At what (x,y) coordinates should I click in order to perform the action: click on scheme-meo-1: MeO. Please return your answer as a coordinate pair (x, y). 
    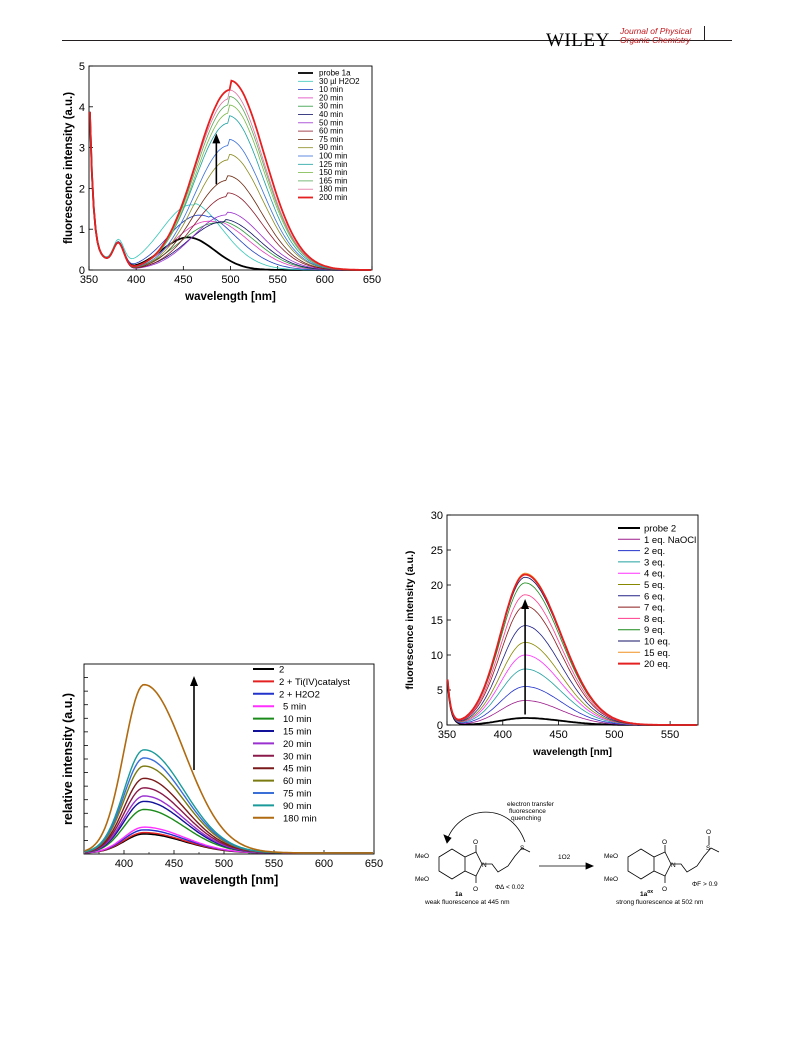
    Looking at the image, I should click on (422, 856).